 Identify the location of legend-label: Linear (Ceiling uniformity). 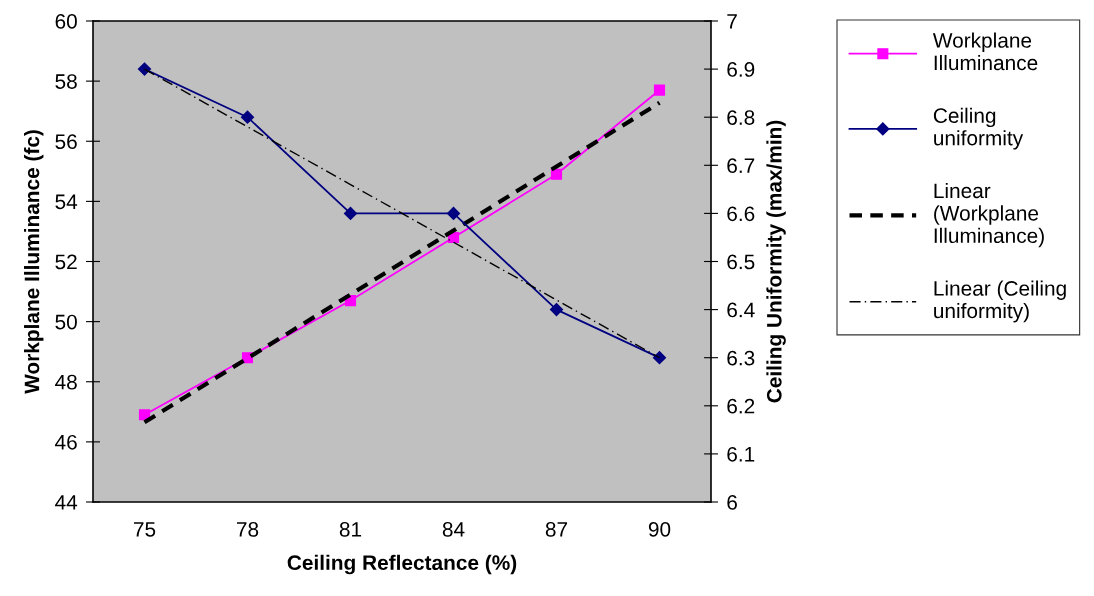
(1000, 301).